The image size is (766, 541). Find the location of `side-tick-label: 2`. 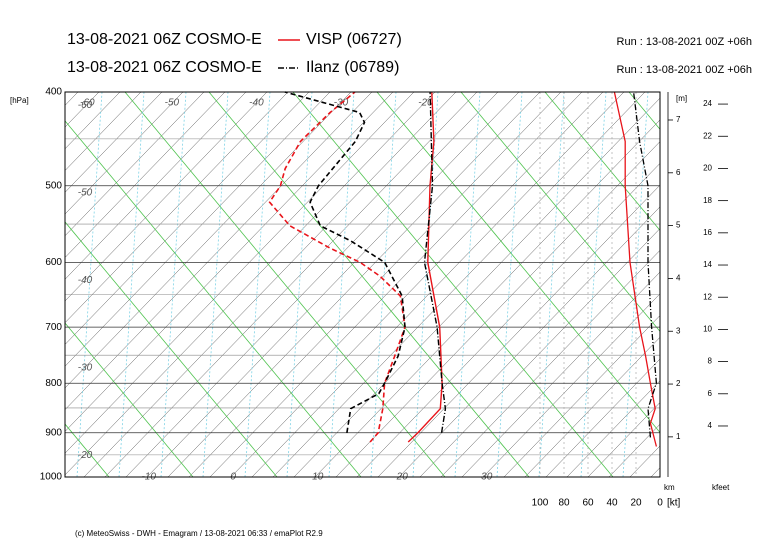

side-tick-label: 2 is located at coordinates (678, 383).